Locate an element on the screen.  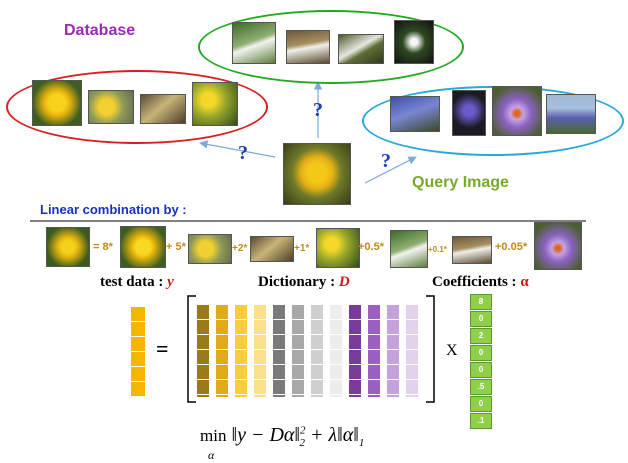
objective-formula: min α ‖y − Dα‖22 + λ‖α‖1 is located at coordinates (282, 443).